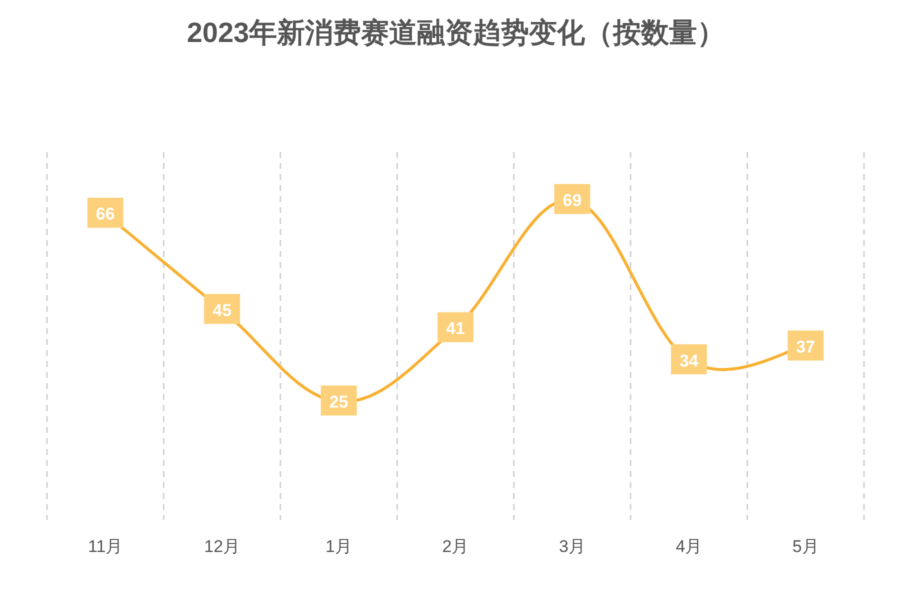 This screenshot has height=598, width=912. What do you see at coordinates (105, 546) in the screenshot?
I see `x-tick-label: 11月` at bounding box center [105, 546].